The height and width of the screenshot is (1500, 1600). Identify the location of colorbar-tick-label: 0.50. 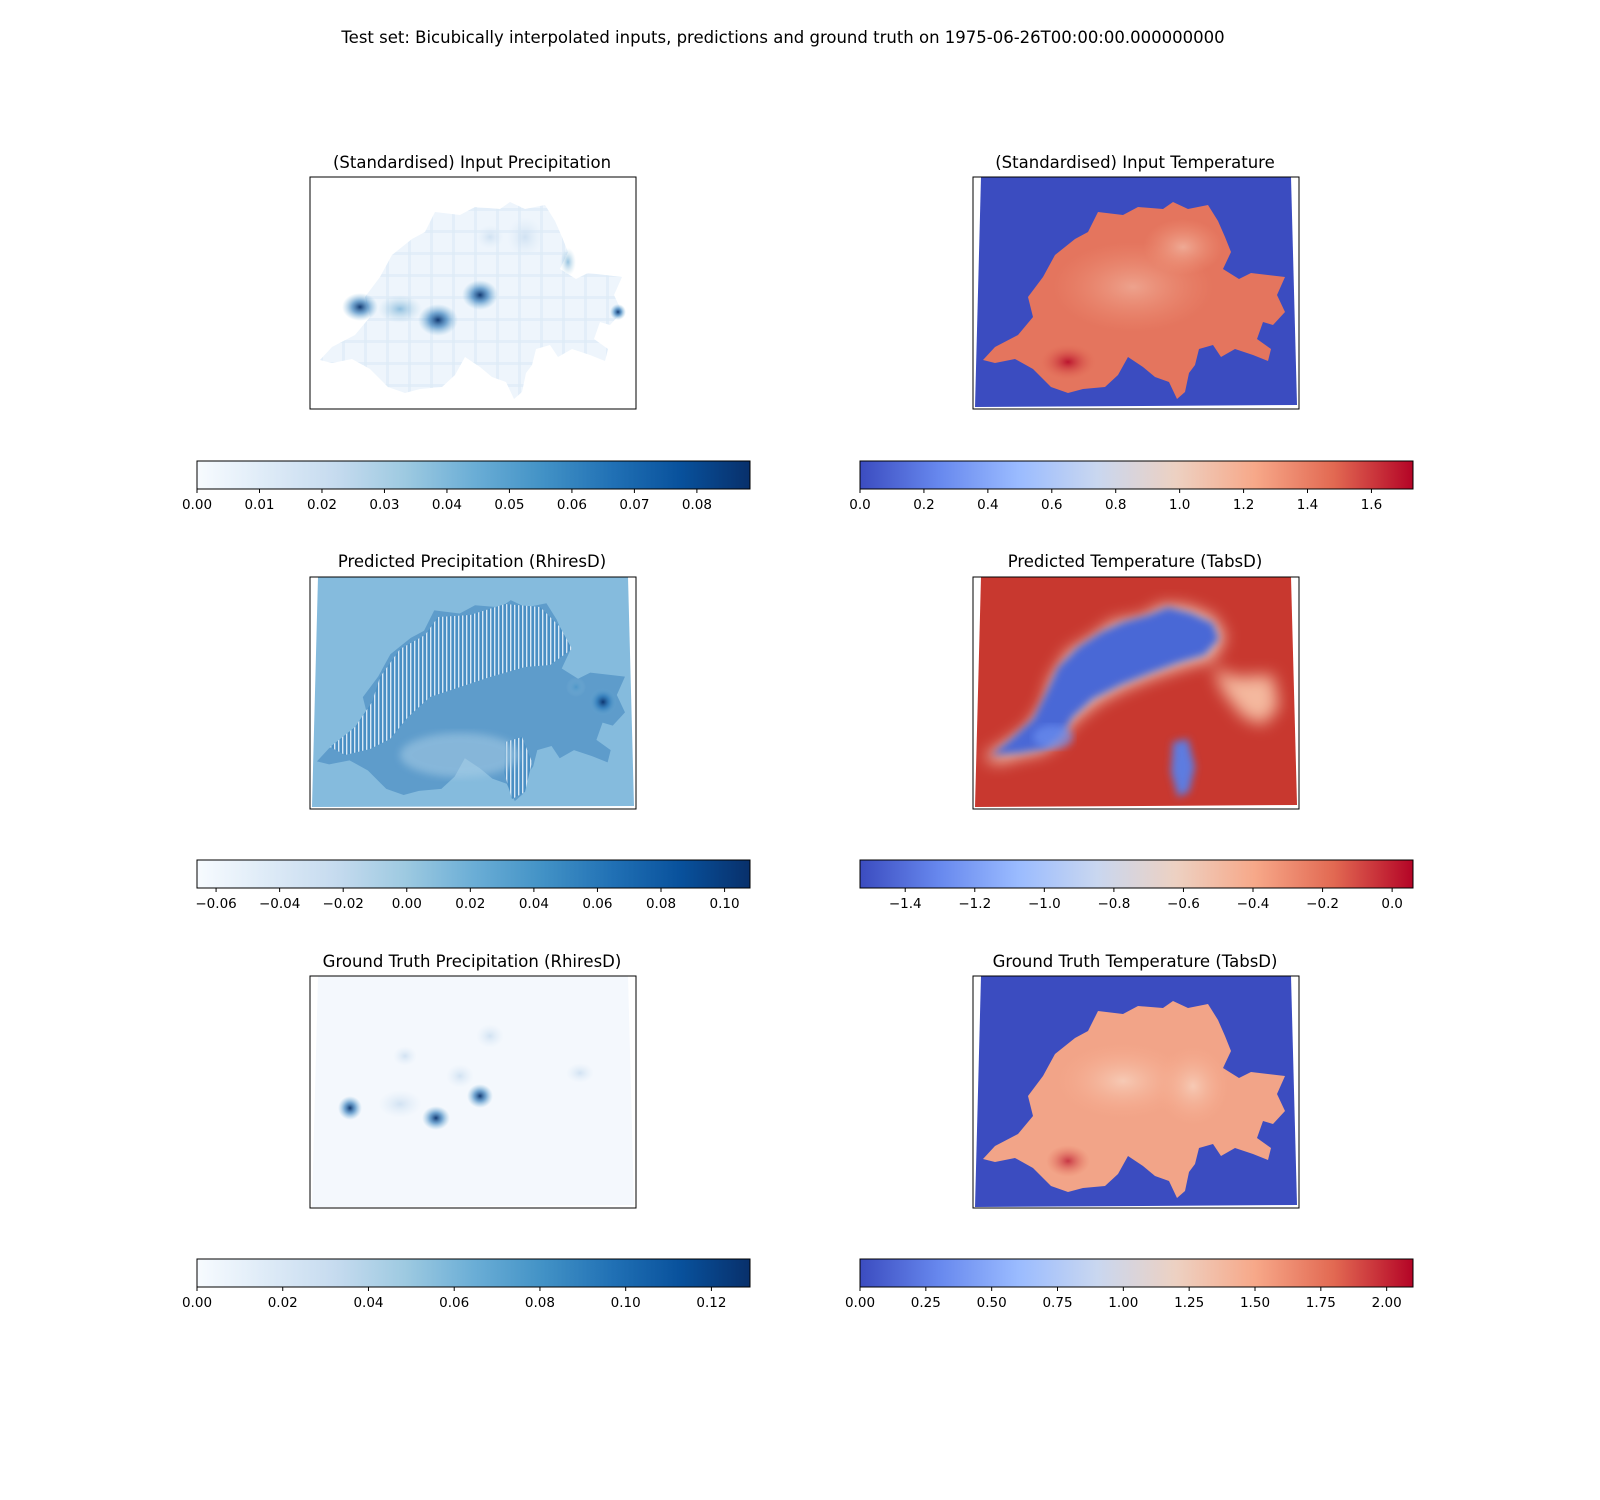
(992, 1303).